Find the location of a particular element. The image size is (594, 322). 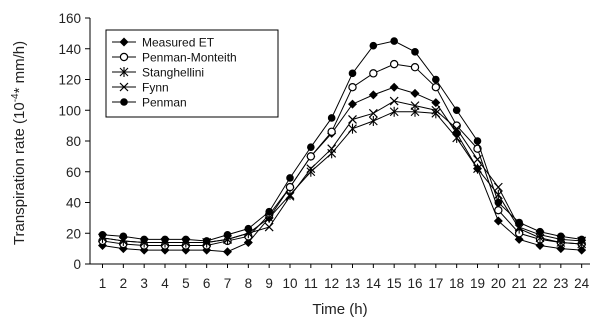

x-tick-label: 19 is located at coordinates (477, 283).